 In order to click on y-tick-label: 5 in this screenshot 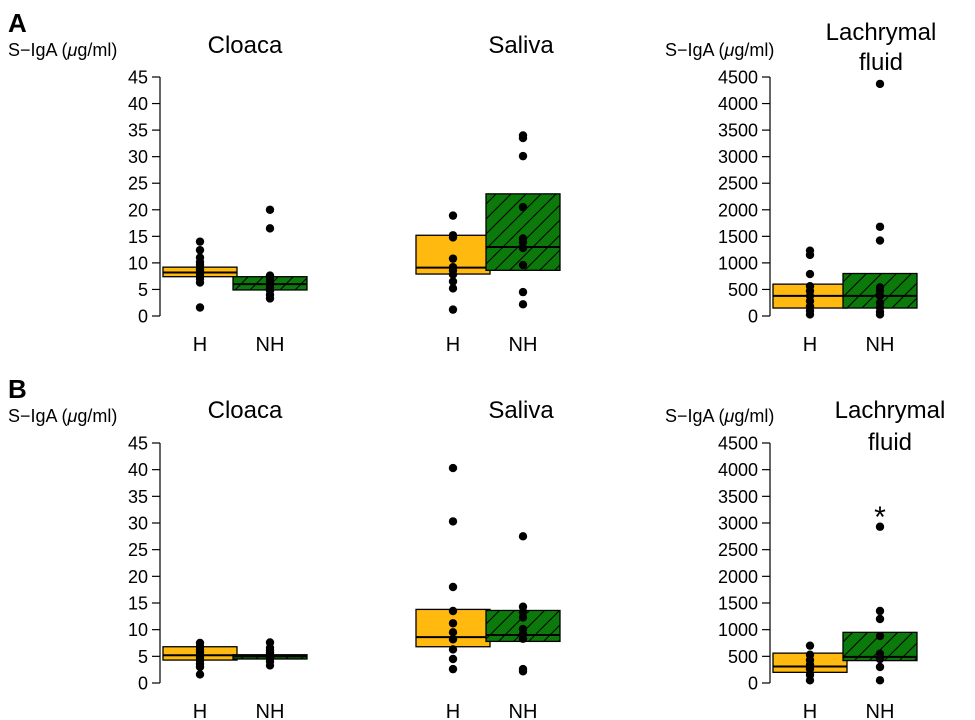, I will do `click(143, 657)`.